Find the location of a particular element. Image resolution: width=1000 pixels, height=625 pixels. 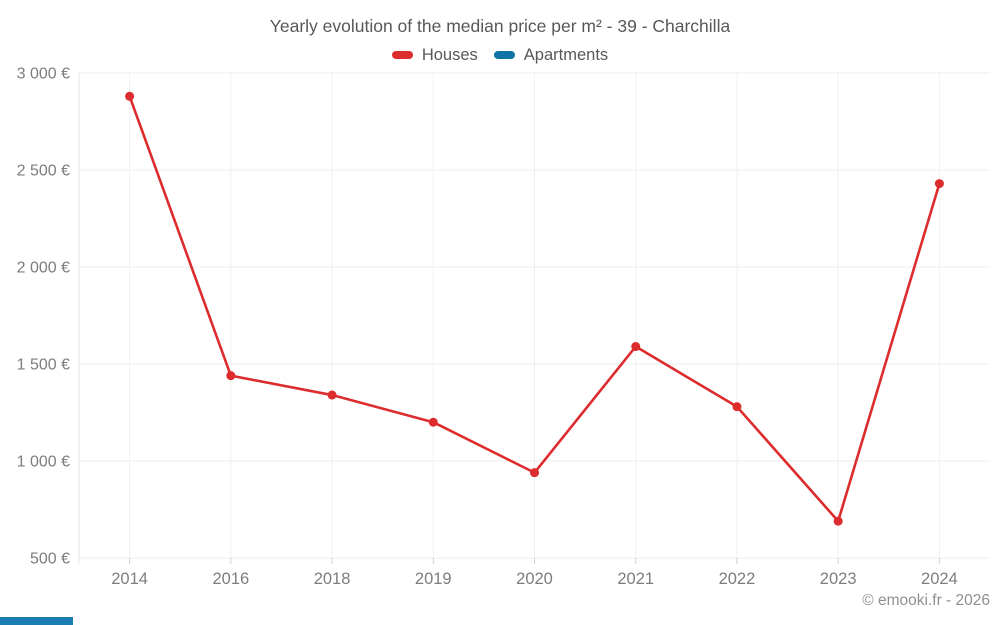

y-axis-tick-label: 2 500 € is located at coordinates (43, 171).